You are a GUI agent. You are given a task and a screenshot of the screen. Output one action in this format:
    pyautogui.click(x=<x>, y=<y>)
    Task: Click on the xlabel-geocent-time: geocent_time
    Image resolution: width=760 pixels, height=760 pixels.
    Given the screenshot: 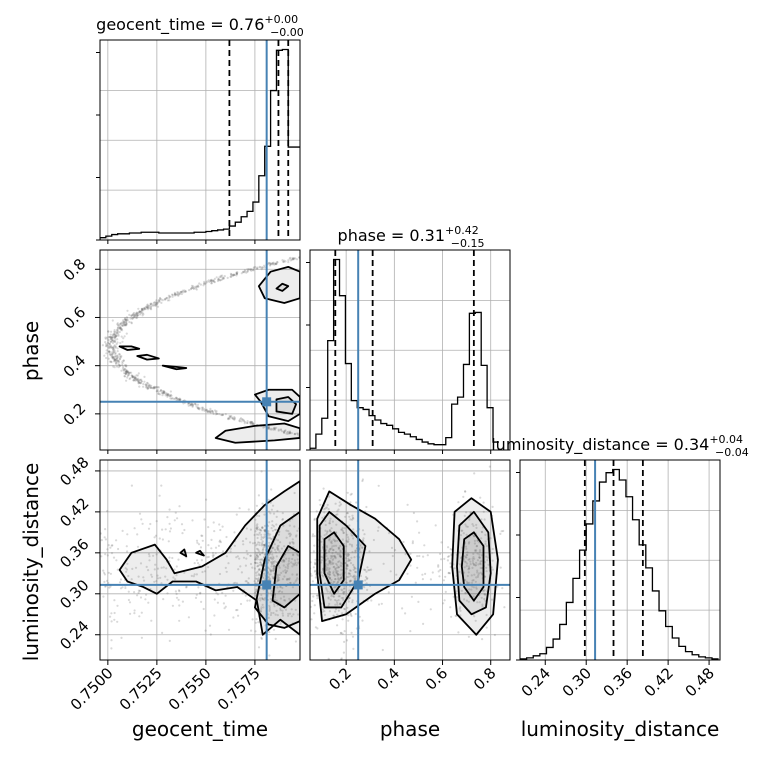 What is the action you would take?
    pyautogui.click(x=200, y=729)
    